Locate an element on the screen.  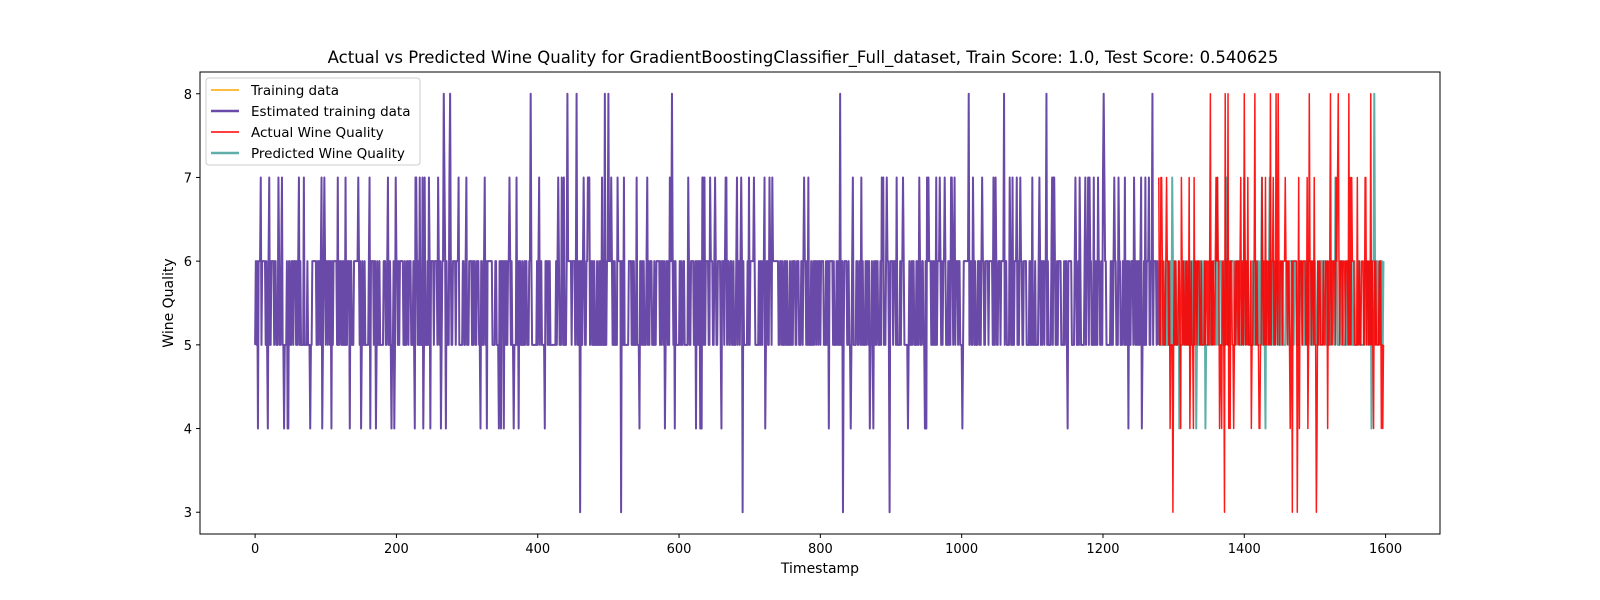
y-tick-label: 4 is located at coordinates (188, 430).